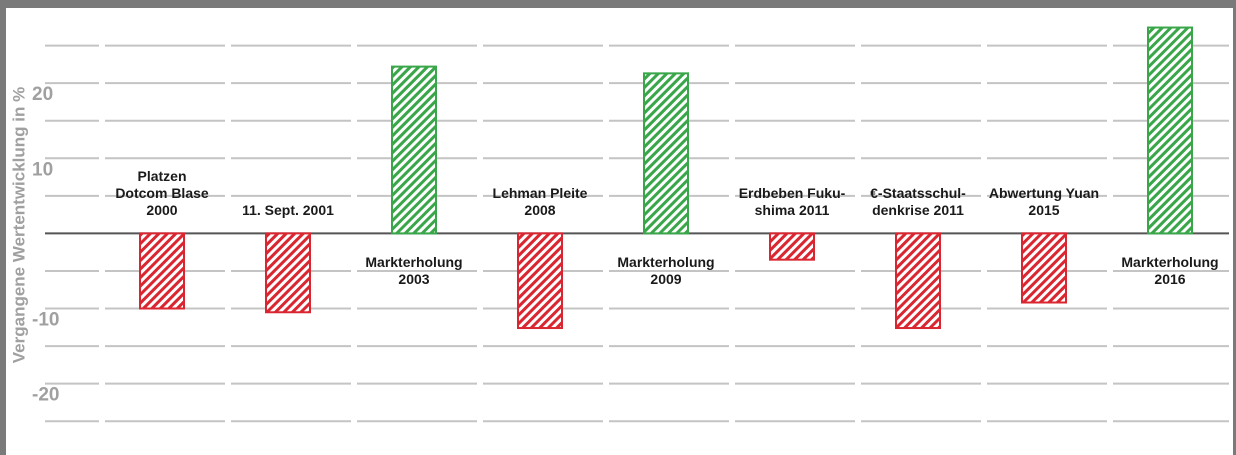 The width and height of the screenshot is (1236, 455). Describe the element at coordinates (1169, 279) in the screenshot. I see `category-label: 2016` at that location.